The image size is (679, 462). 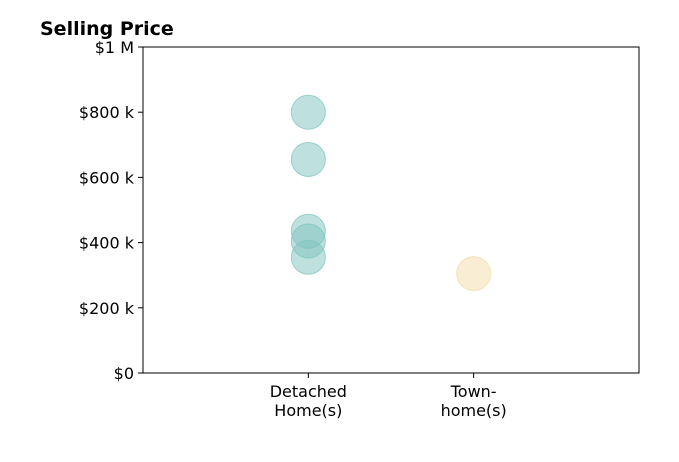 I want to click on data-points, so click(x=391, y=193).